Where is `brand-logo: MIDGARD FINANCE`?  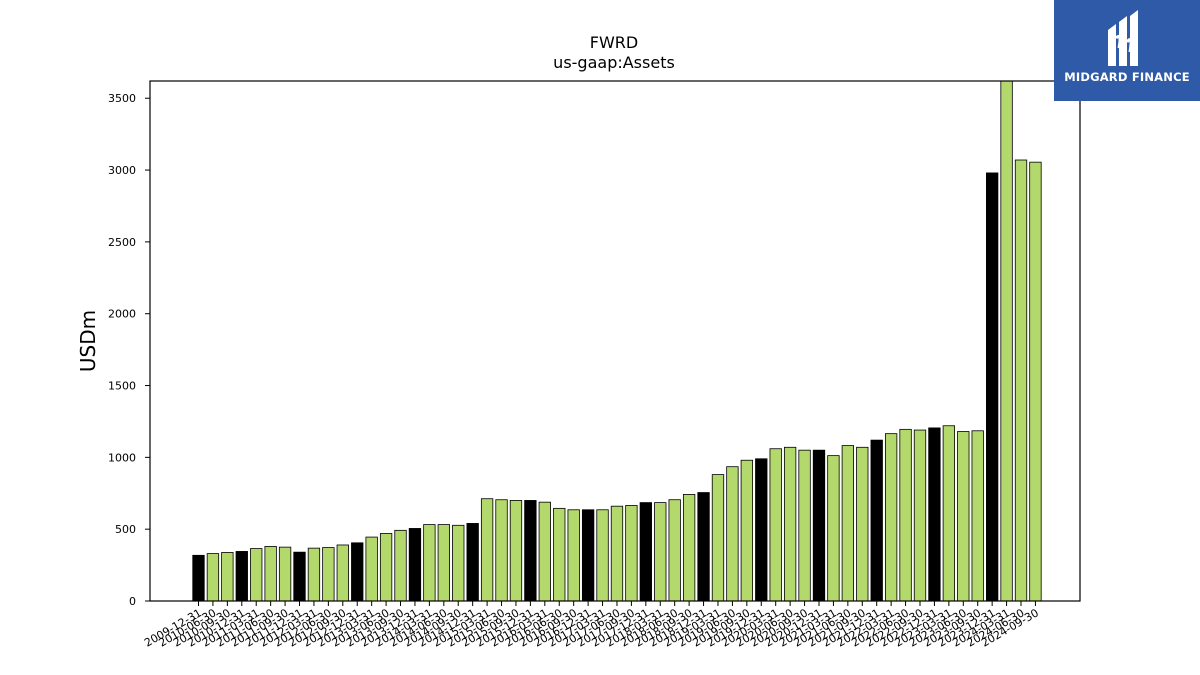 brand-logo: MIDGARD FINANCE is located at coordinates (1127, 50).